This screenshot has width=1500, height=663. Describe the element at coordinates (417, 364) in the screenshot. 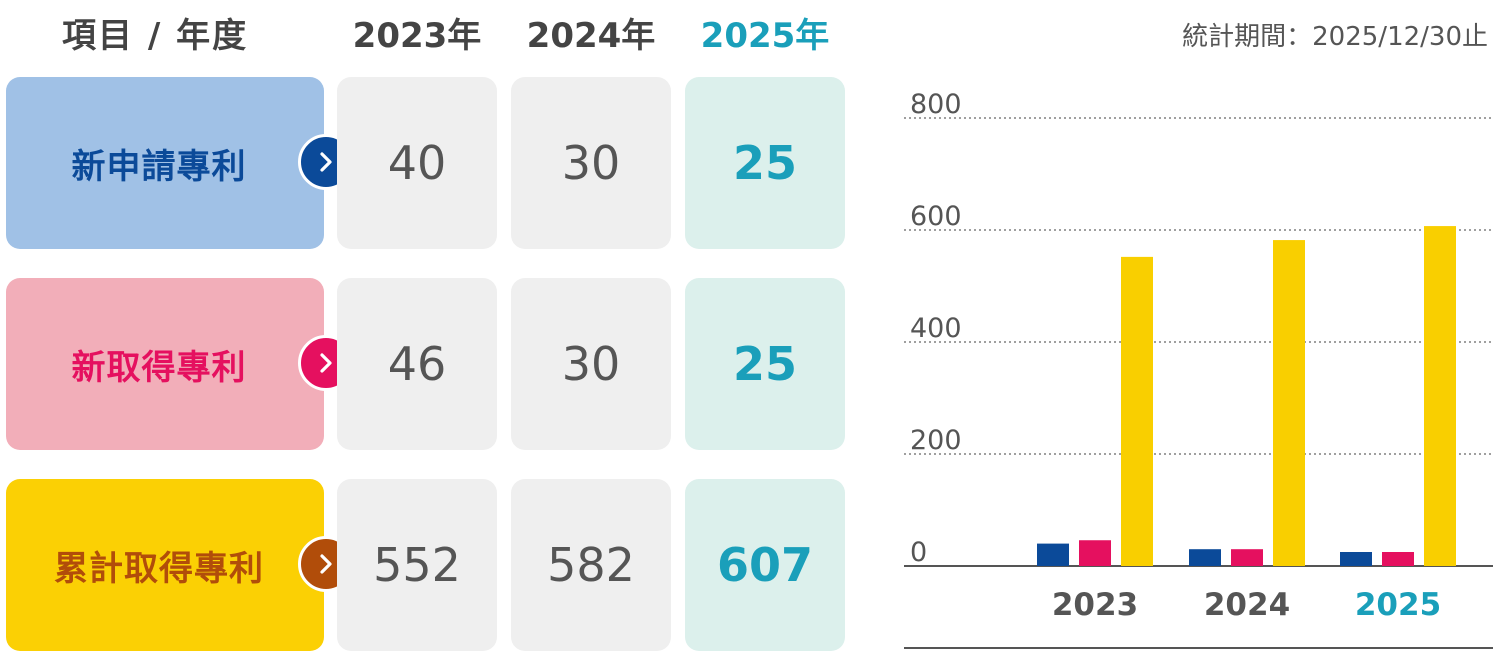

I see `value-new-grants-2023: 46` at that location.